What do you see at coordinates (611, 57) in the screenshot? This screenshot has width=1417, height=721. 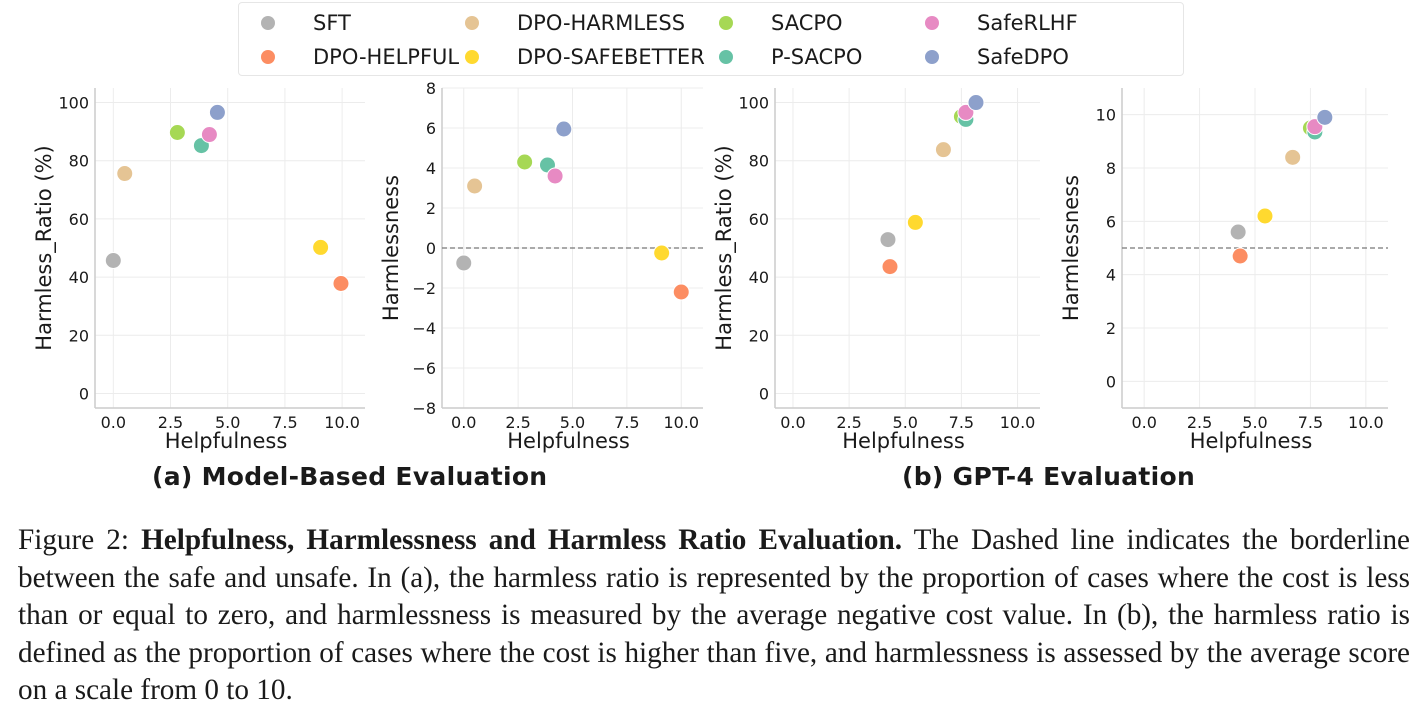 I see `legend-label: DPO-SAFEBETTER` at bounding box center [611, 57].